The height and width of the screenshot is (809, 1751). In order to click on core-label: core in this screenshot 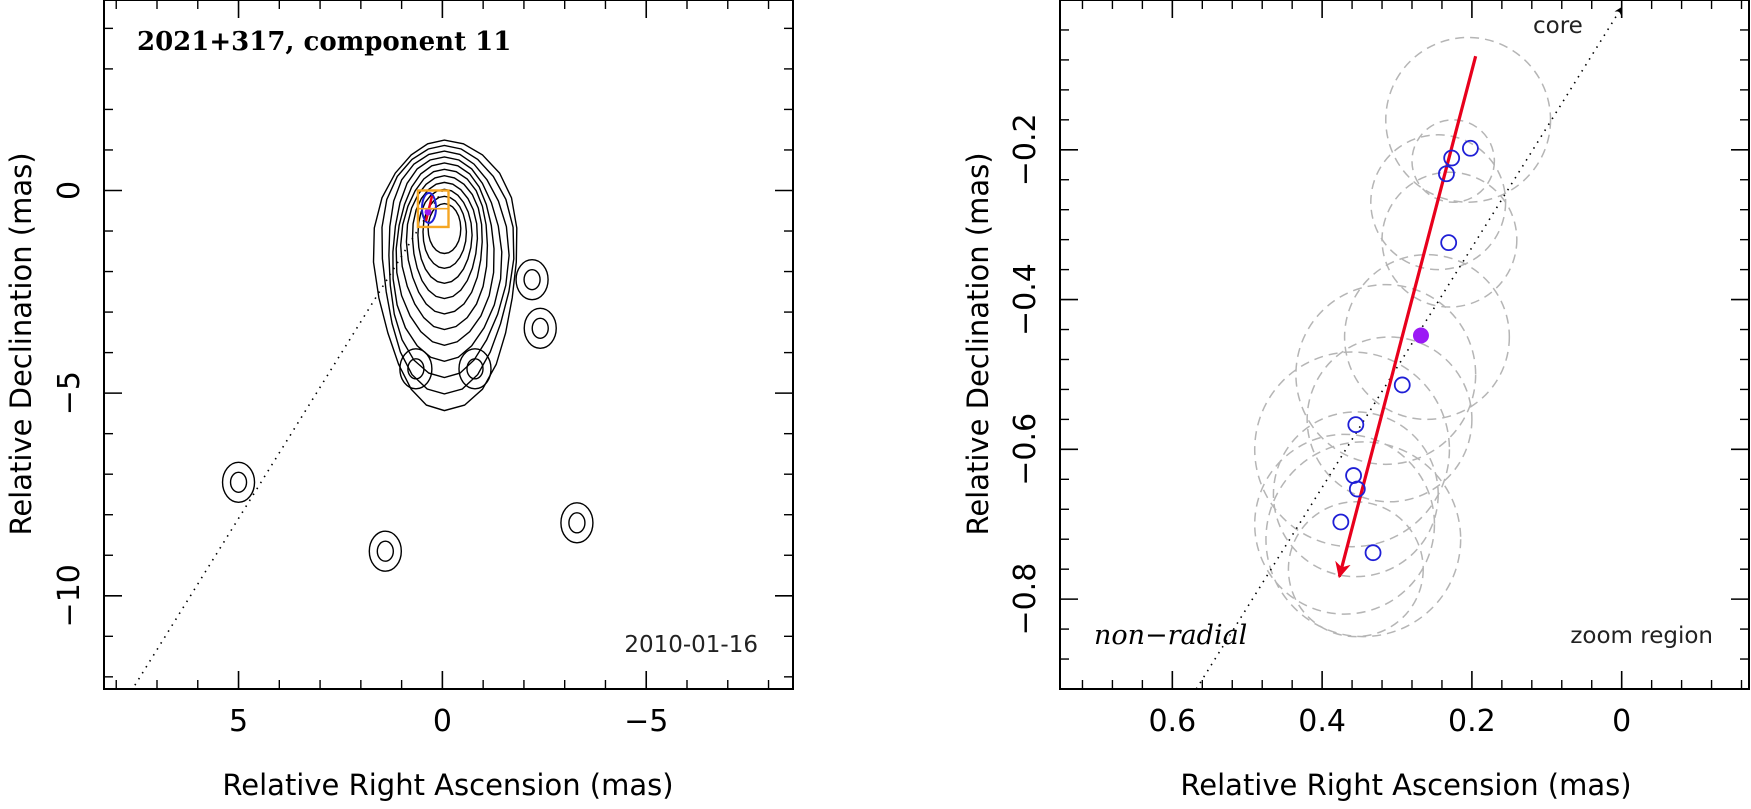, I will do `click(1558, 26)`.